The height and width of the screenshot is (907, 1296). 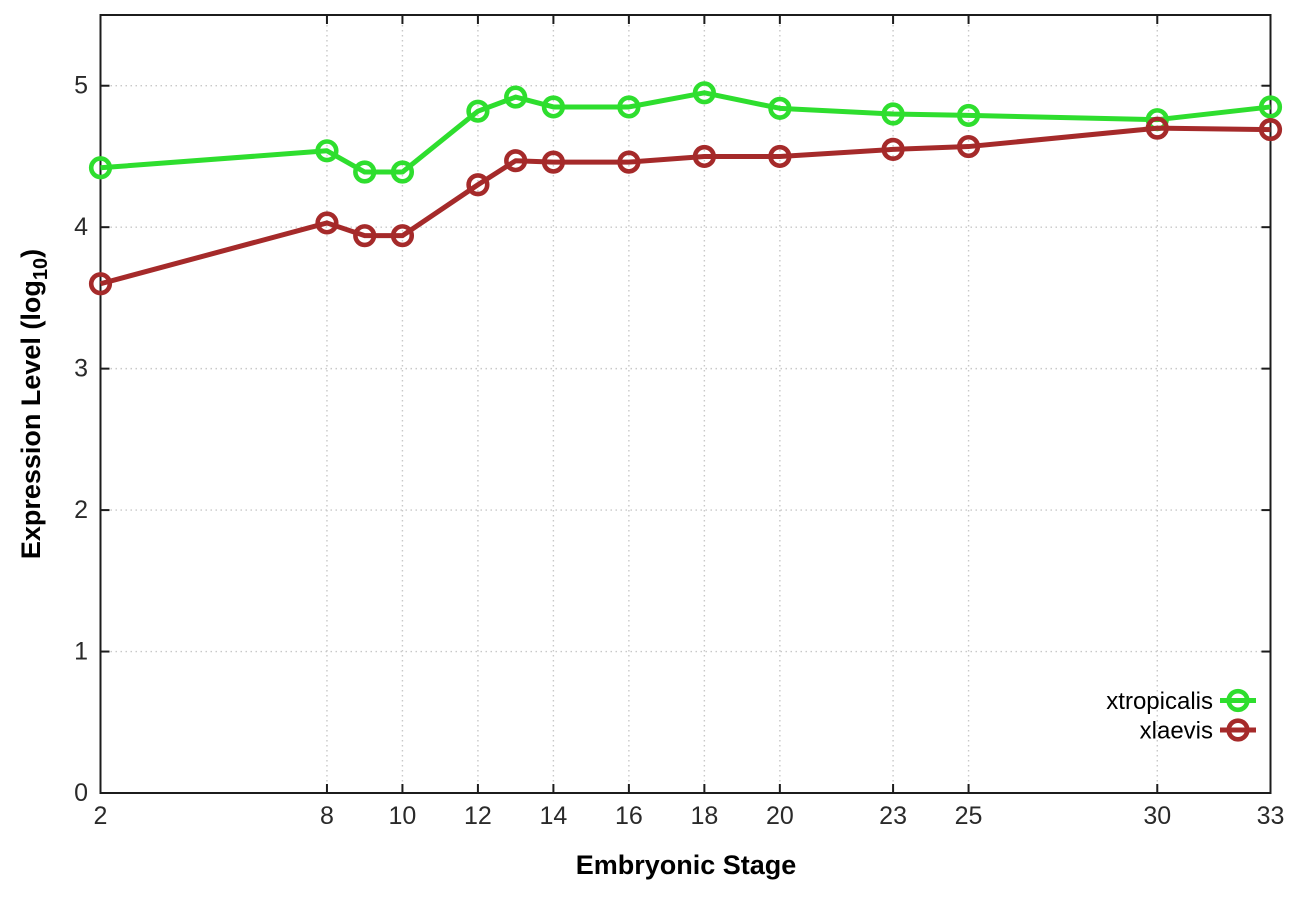 I want to click on tick-label-y-4: 4, so click(x=81, y=227).